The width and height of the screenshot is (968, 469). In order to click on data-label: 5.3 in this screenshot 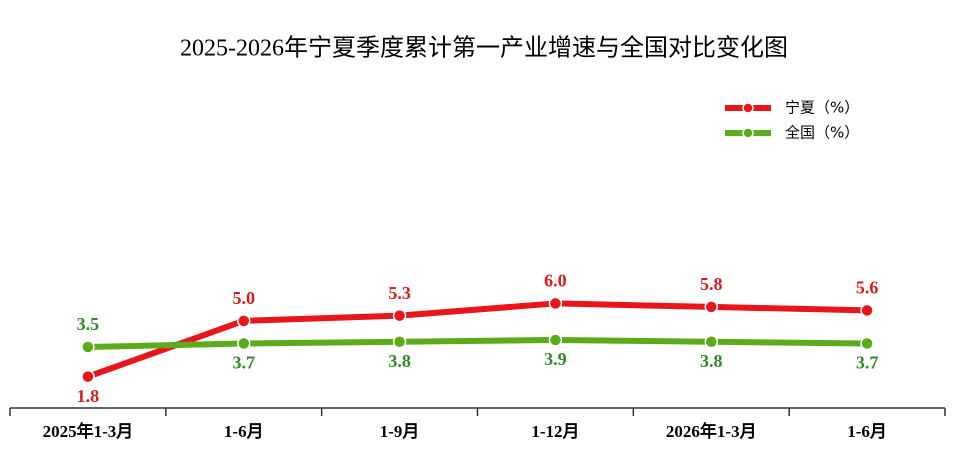, I will do `click(399, 293)`.